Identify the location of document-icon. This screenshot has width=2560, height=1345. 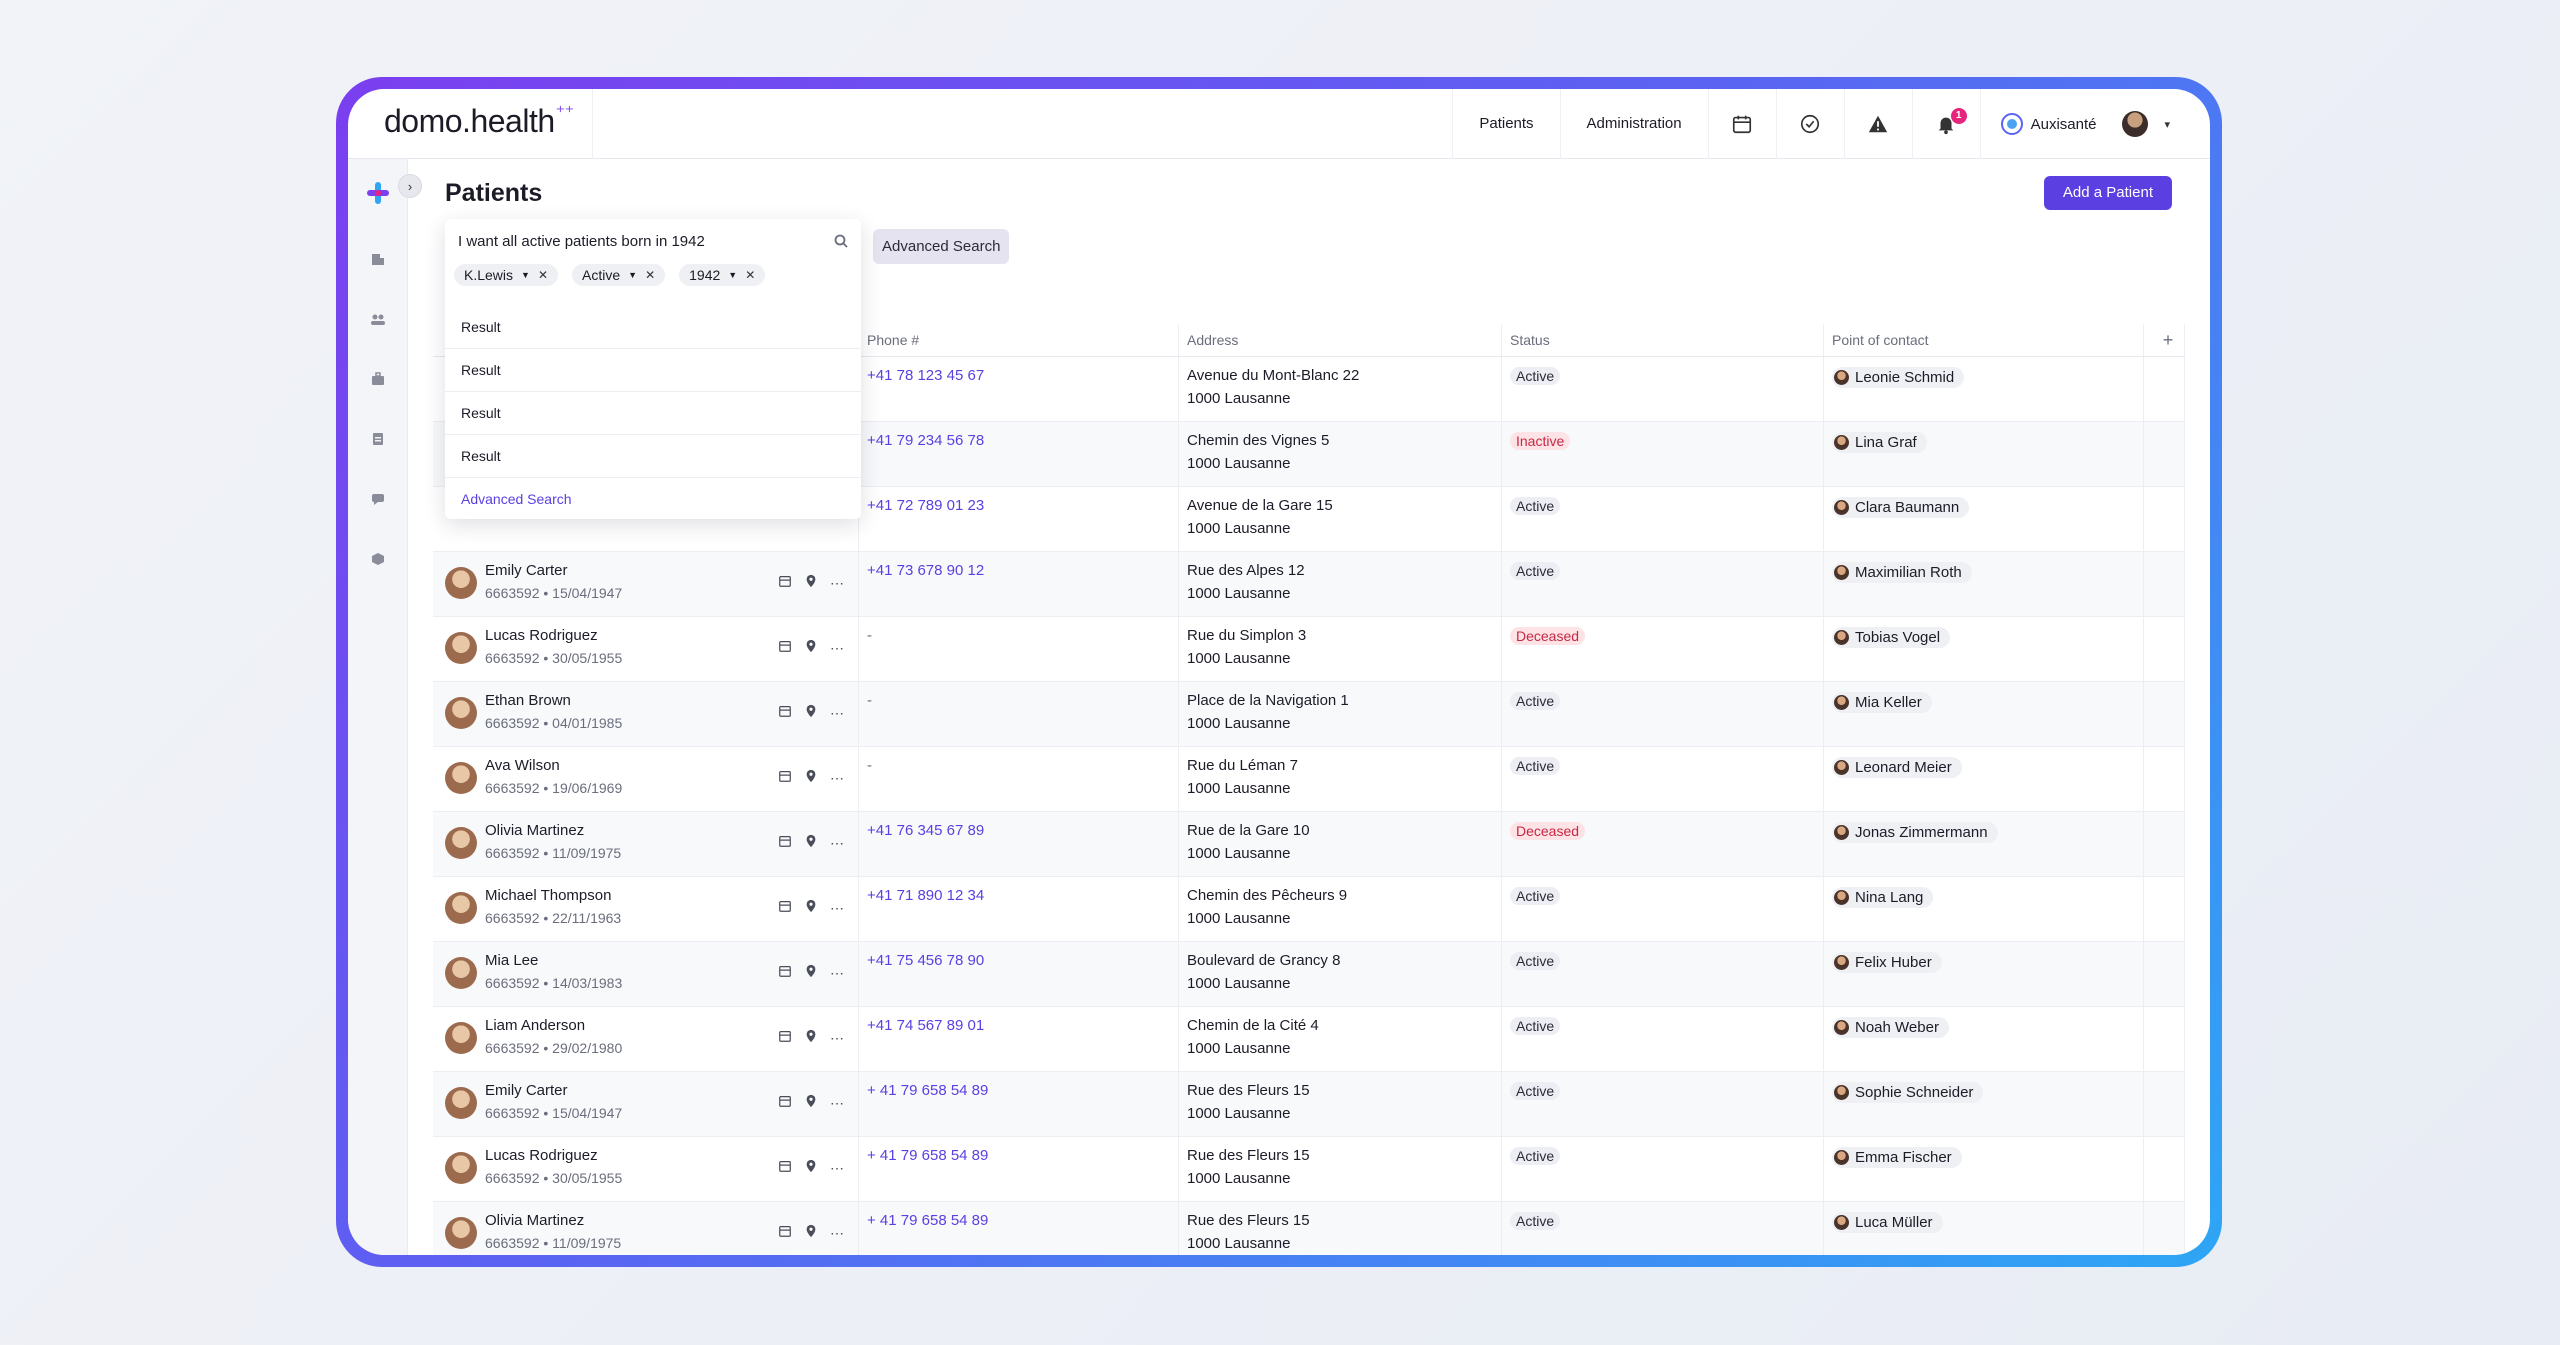
(378, 439).